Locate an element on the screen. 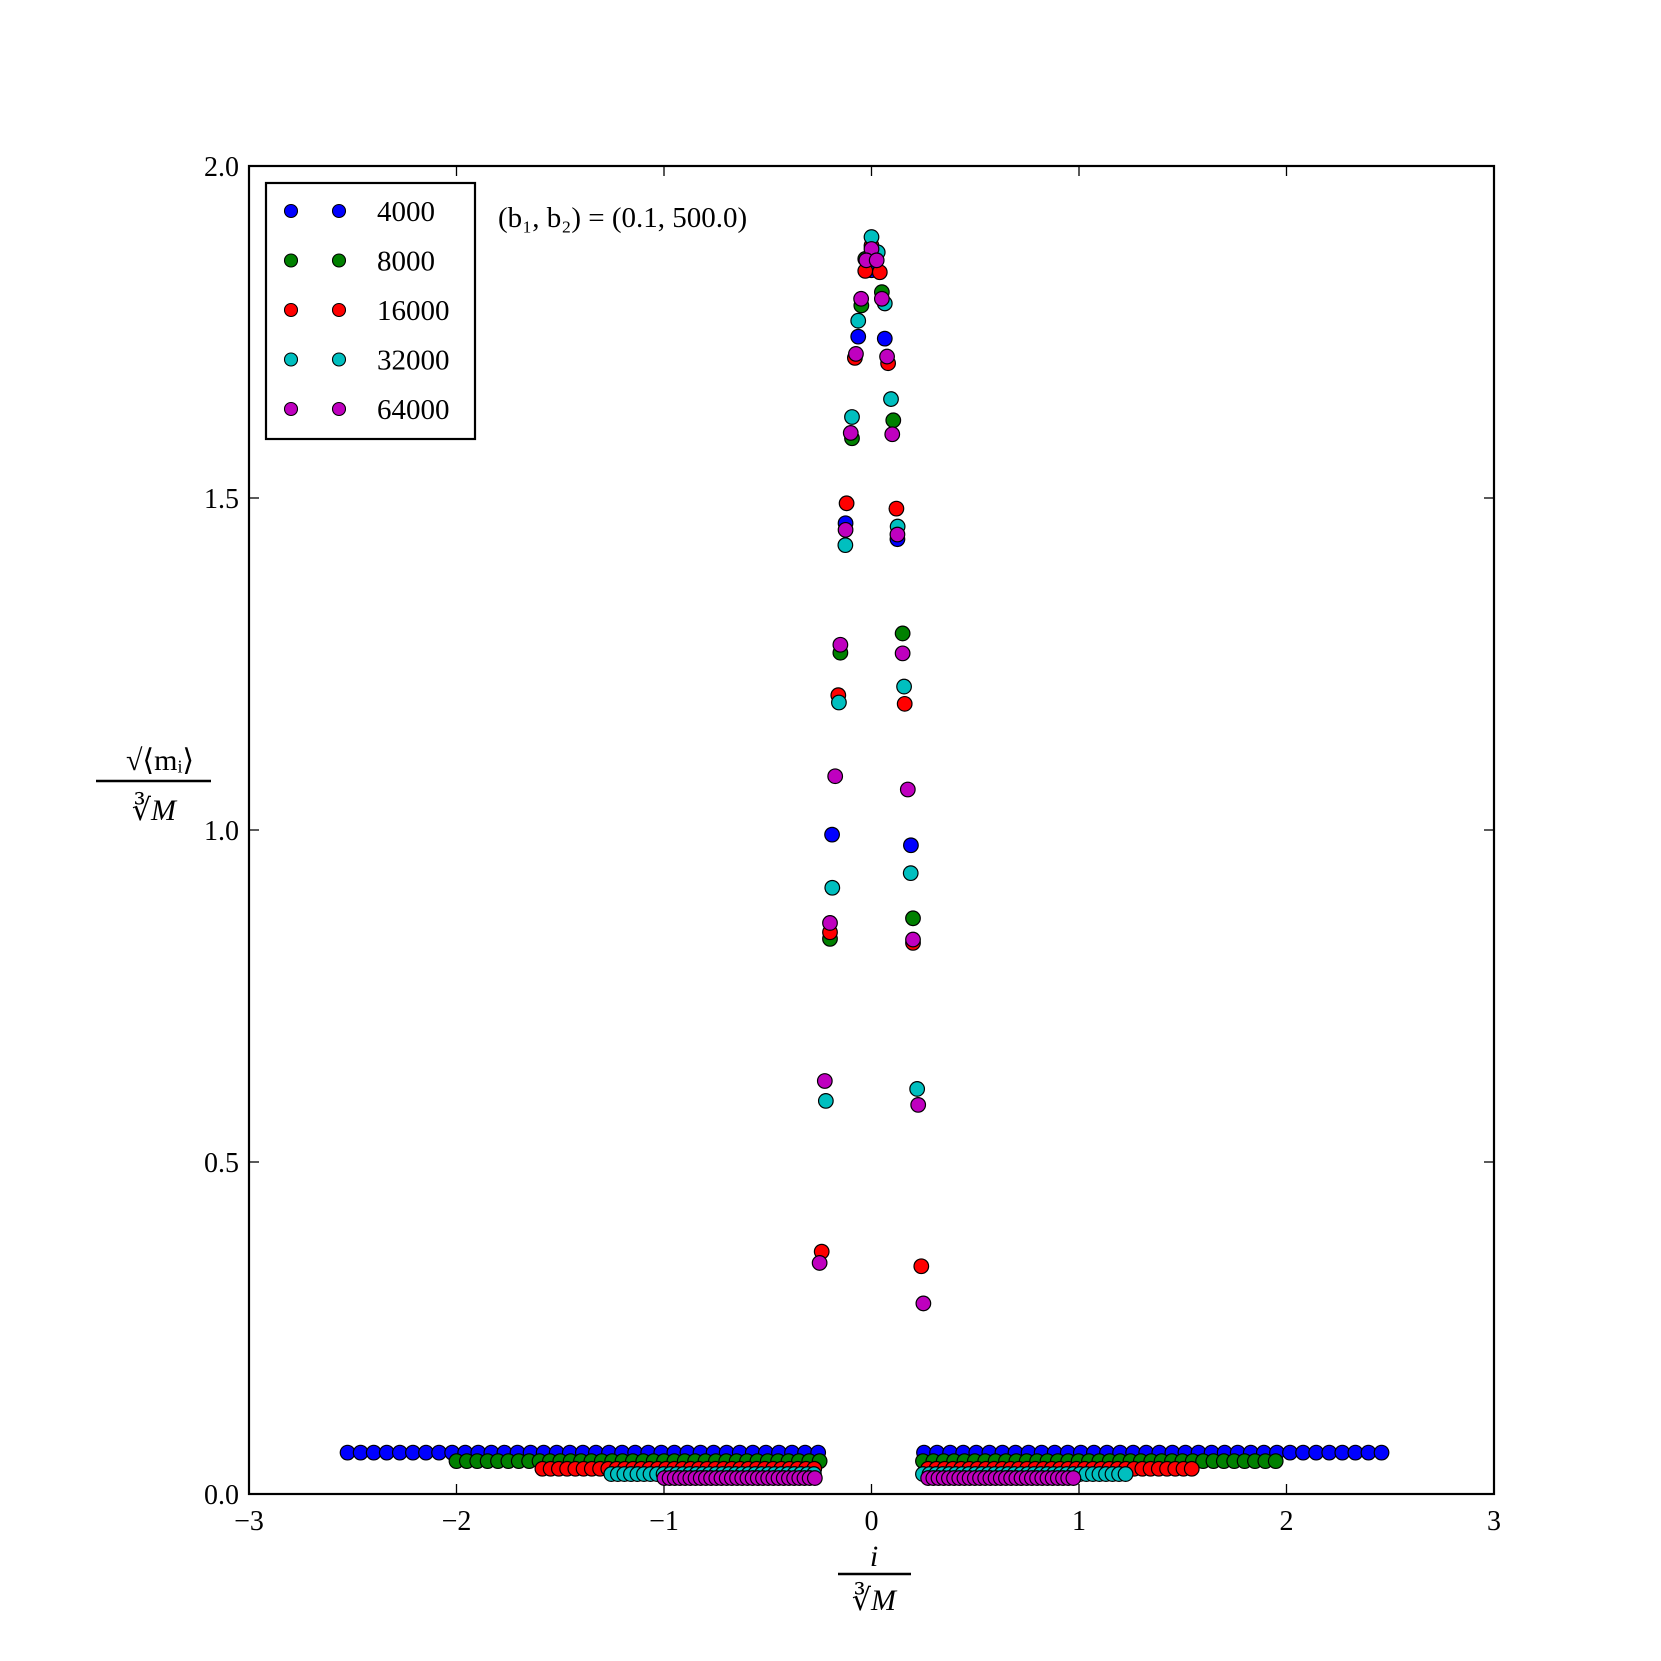 This screenshot has height=1661, width=1661. legend-label: 4000 is located at coordinates (406, 212).